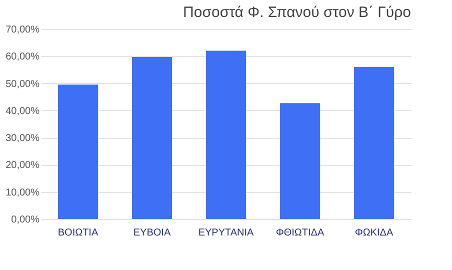  What do you see at coordinates (23, 84) in the screenshot?
I see `y-tick-label: 50,00%` at bounding box center [23, 84].